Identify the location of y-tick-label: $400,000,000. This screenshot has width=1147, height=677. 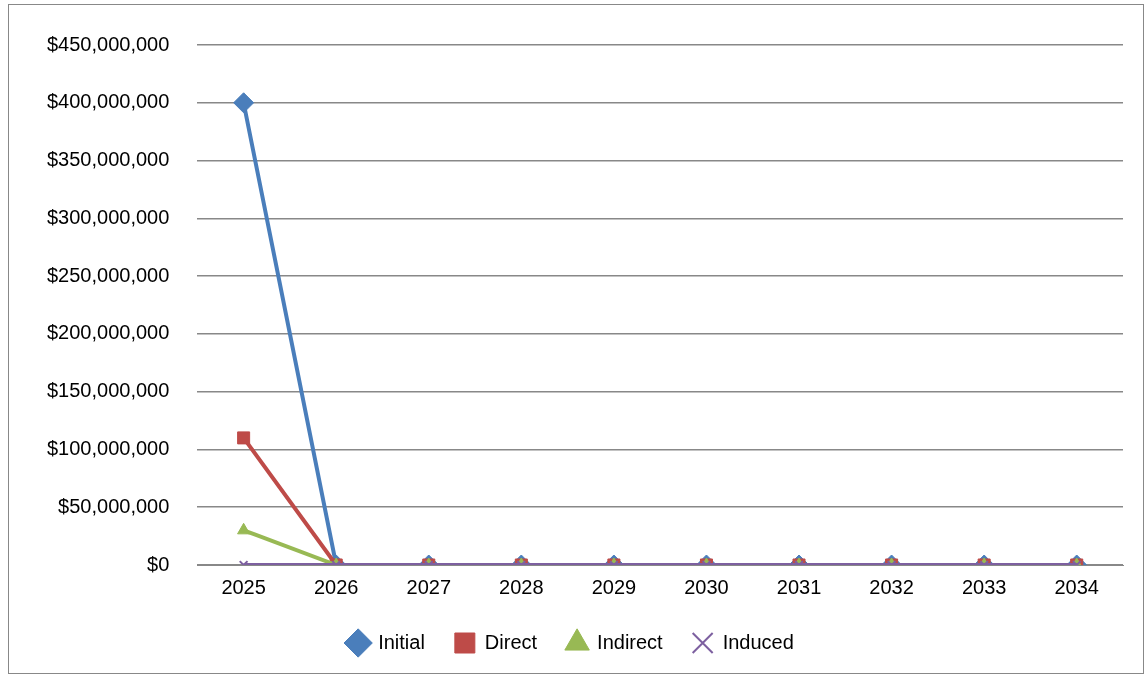
(108, 101).